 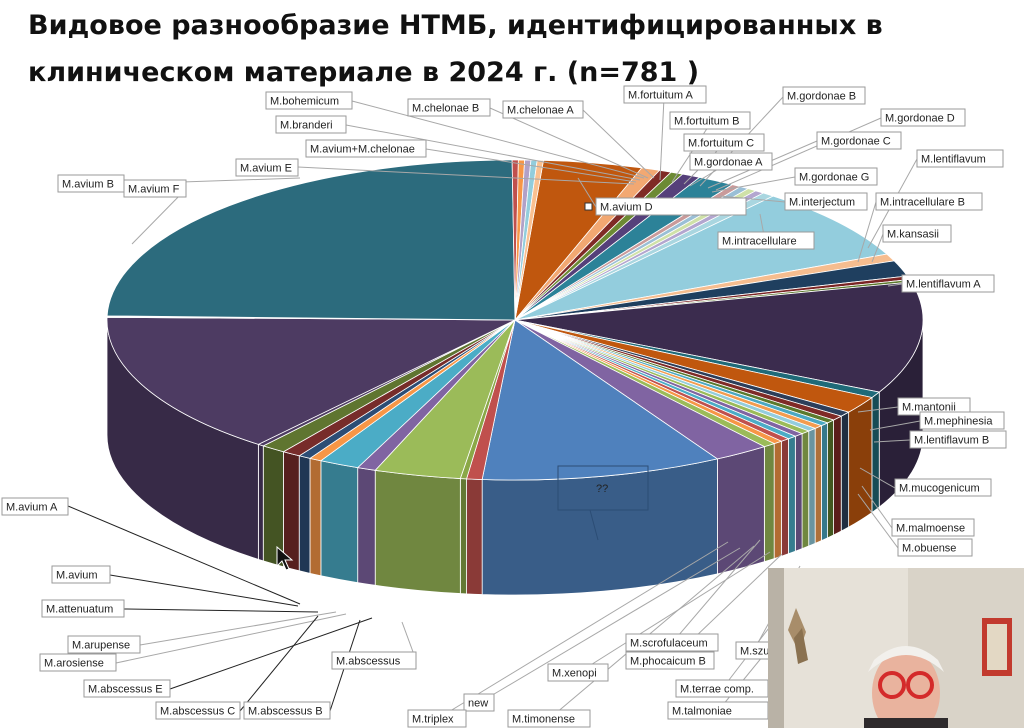 I want to click on callout-label: M.attenuatum, so click(x=83, y=608).